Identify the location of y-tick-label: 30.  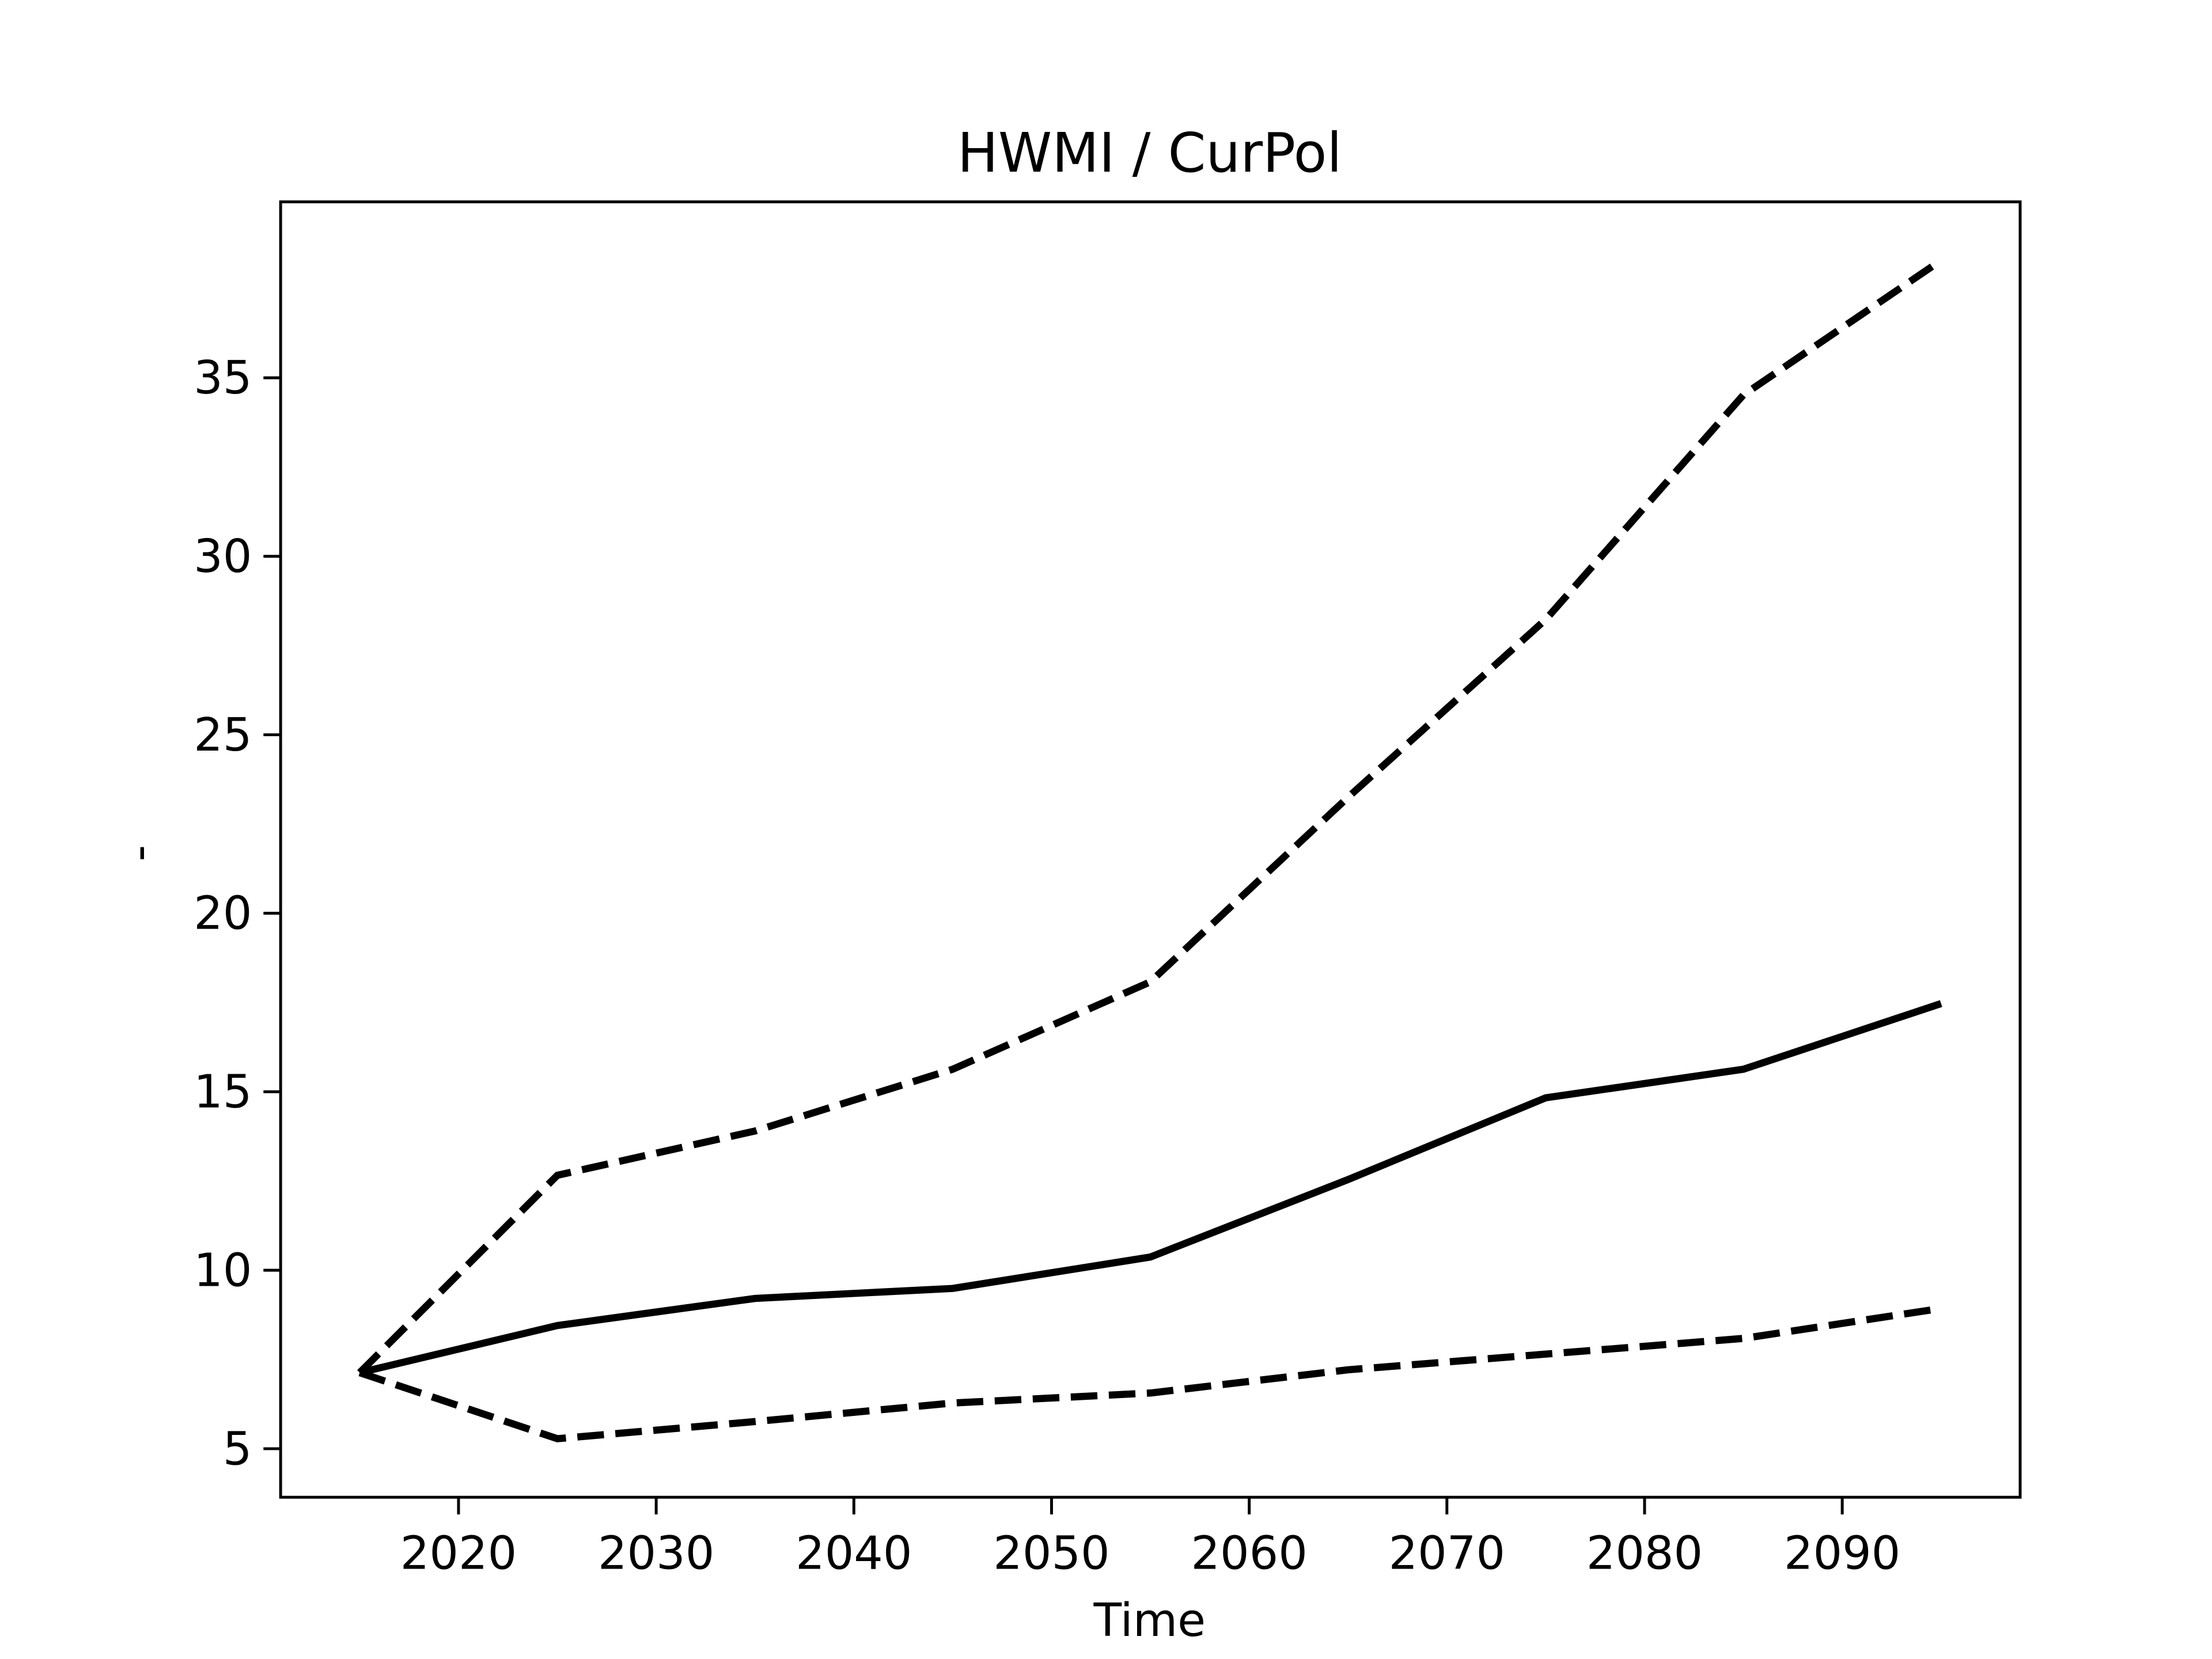
(223, 556).